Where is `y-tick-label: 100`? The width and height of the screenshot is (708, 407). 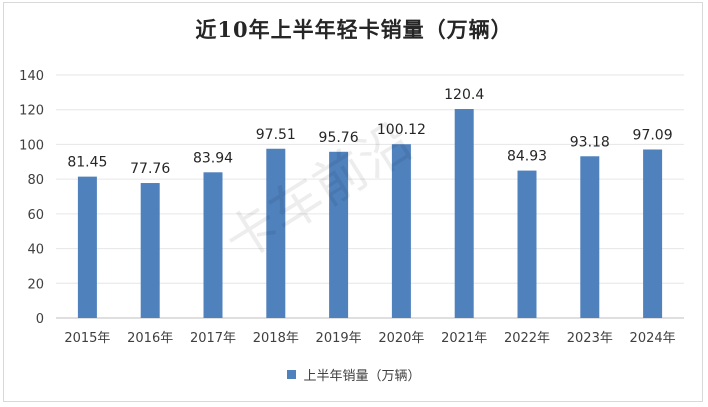 y-tick-label: 100 is located at coordinates (31, 145).